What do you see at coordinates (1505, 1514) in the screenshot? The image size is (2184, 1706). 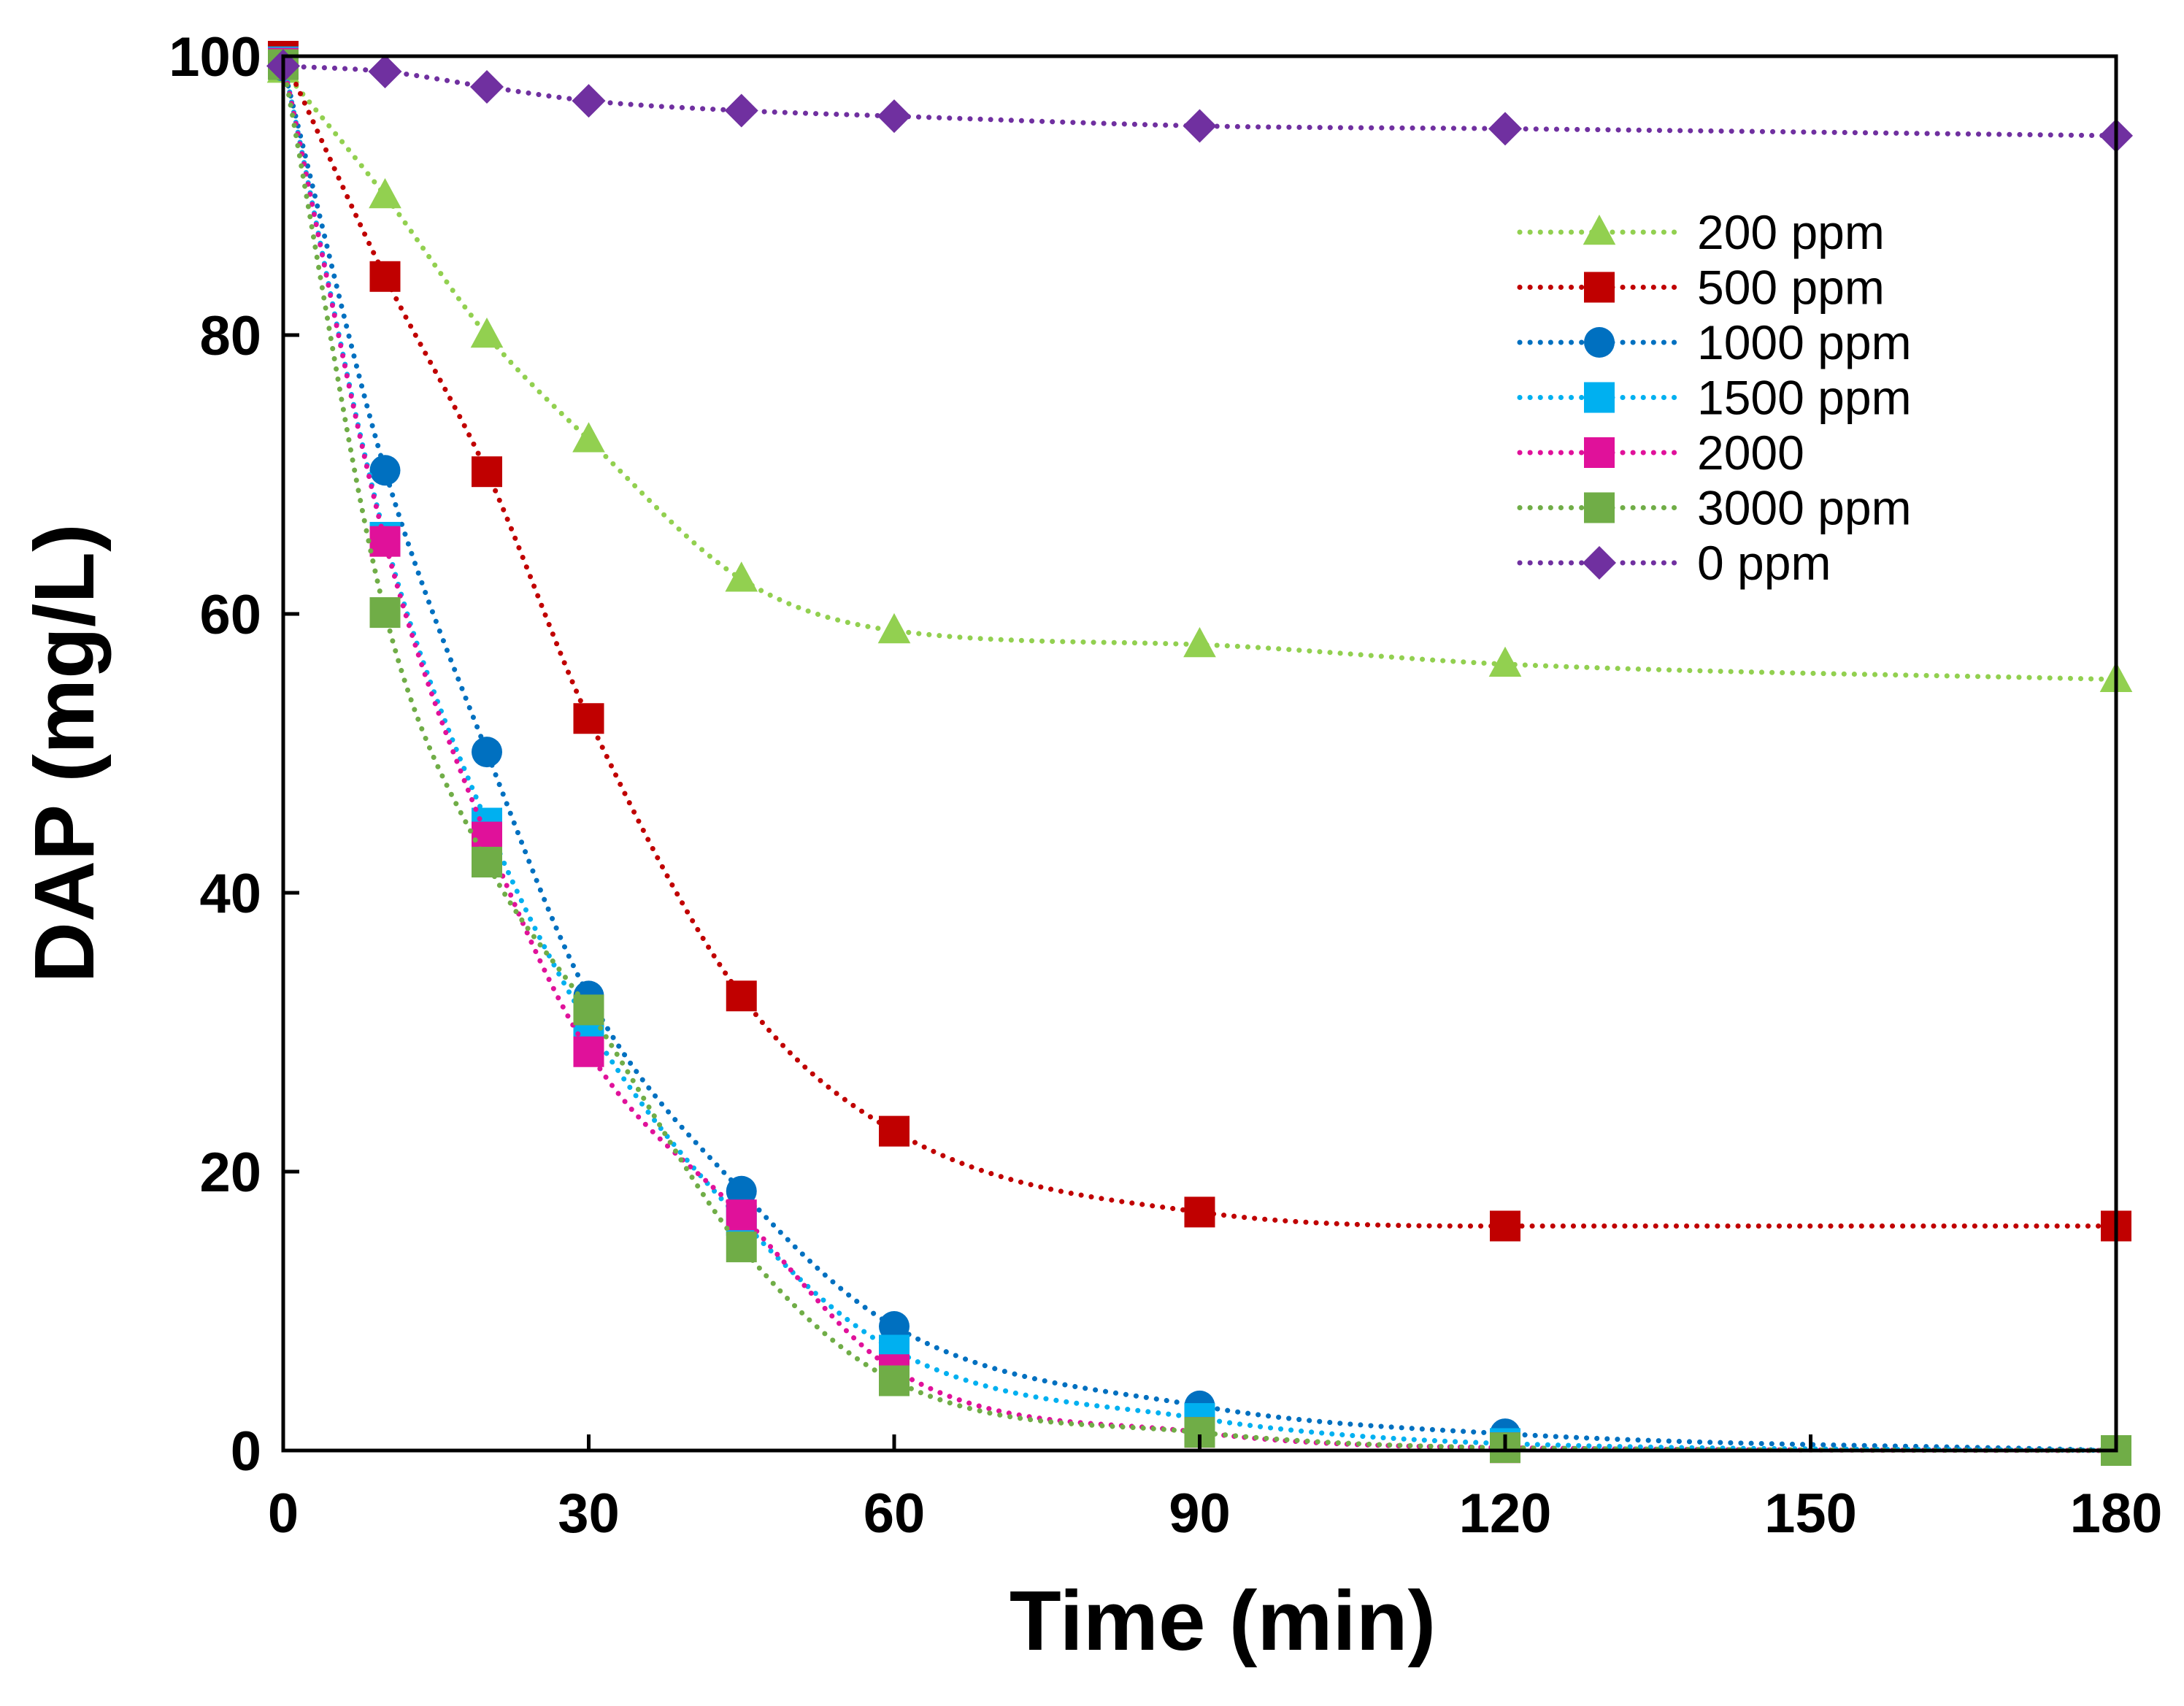 I see `x-tick-label: 120` at bounding box center [1505, 1514].